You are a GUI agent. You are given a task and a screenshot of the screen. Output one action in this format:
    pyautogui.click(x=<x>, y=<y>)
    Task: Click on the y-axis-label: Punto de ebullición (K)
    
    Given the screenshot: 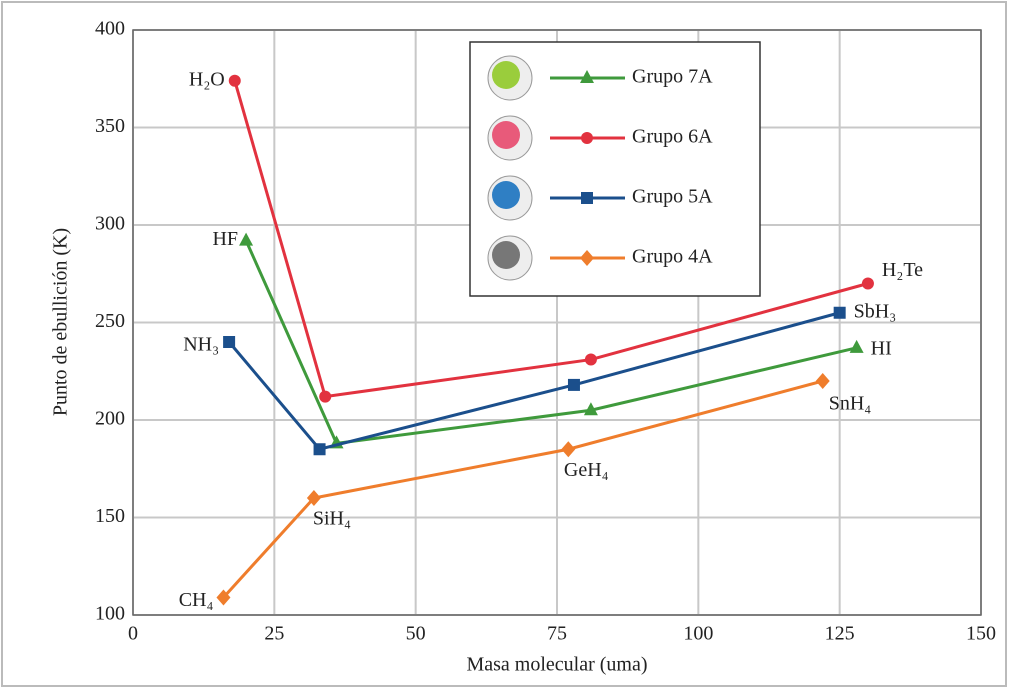 What is the action you would take?
    pyautogui.click(x=61, y=322)
    